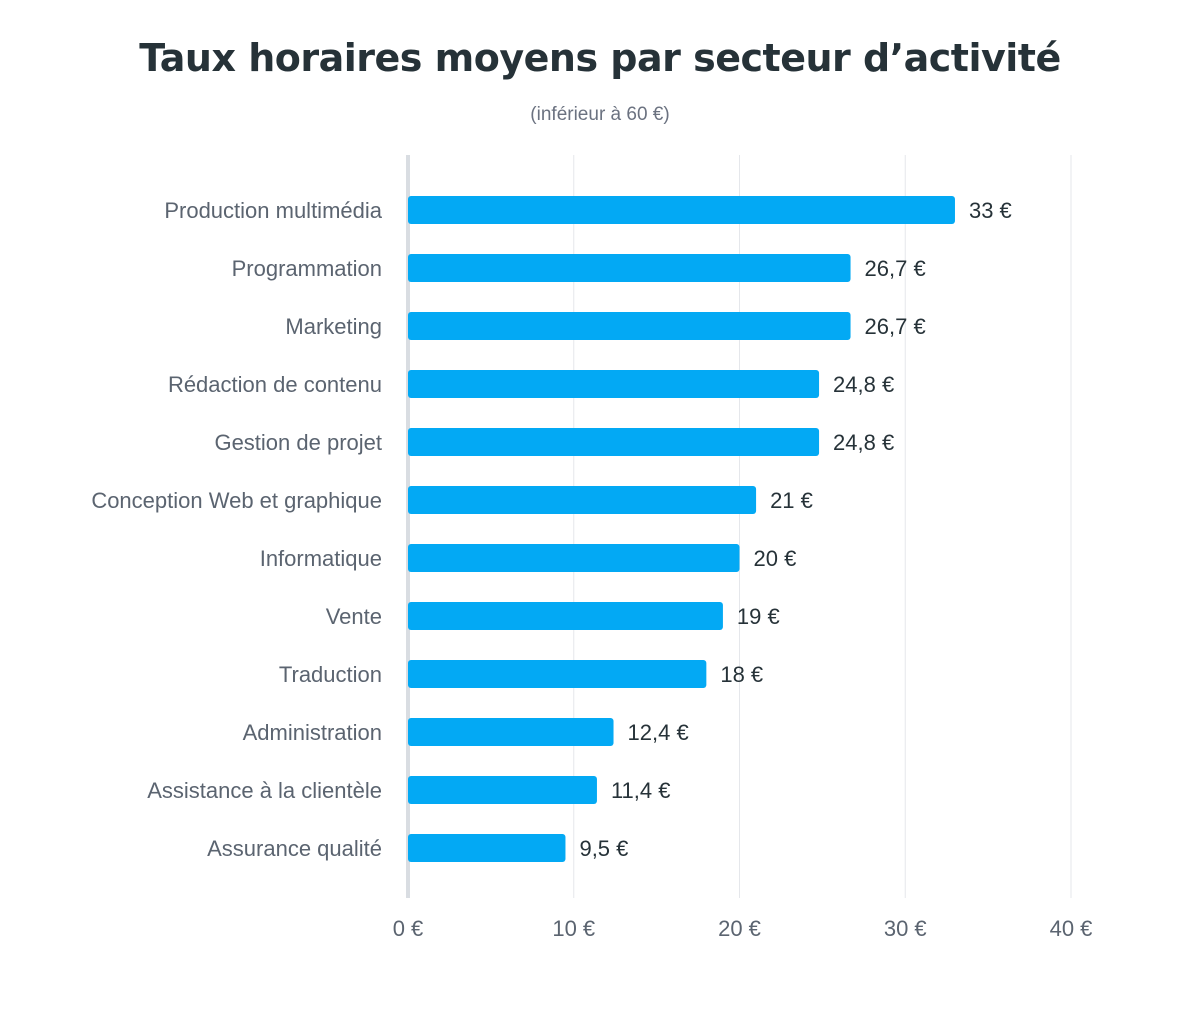 The height and width of the screenshot is (1030, 1200). I want to click on category-label: Assistance à la clientèle, so click(264, 790).